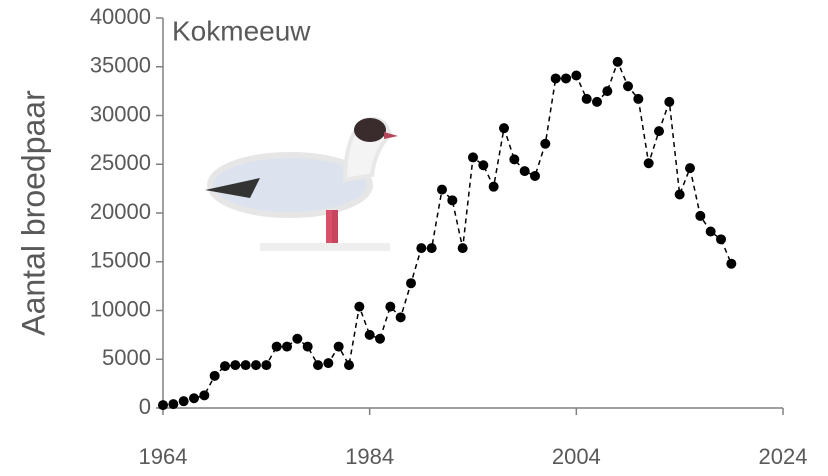 The image size is (828, 476). Describe the element at coordinates (120, 162) in the screenshot. I see `y-tick-label: 25000` at that location.